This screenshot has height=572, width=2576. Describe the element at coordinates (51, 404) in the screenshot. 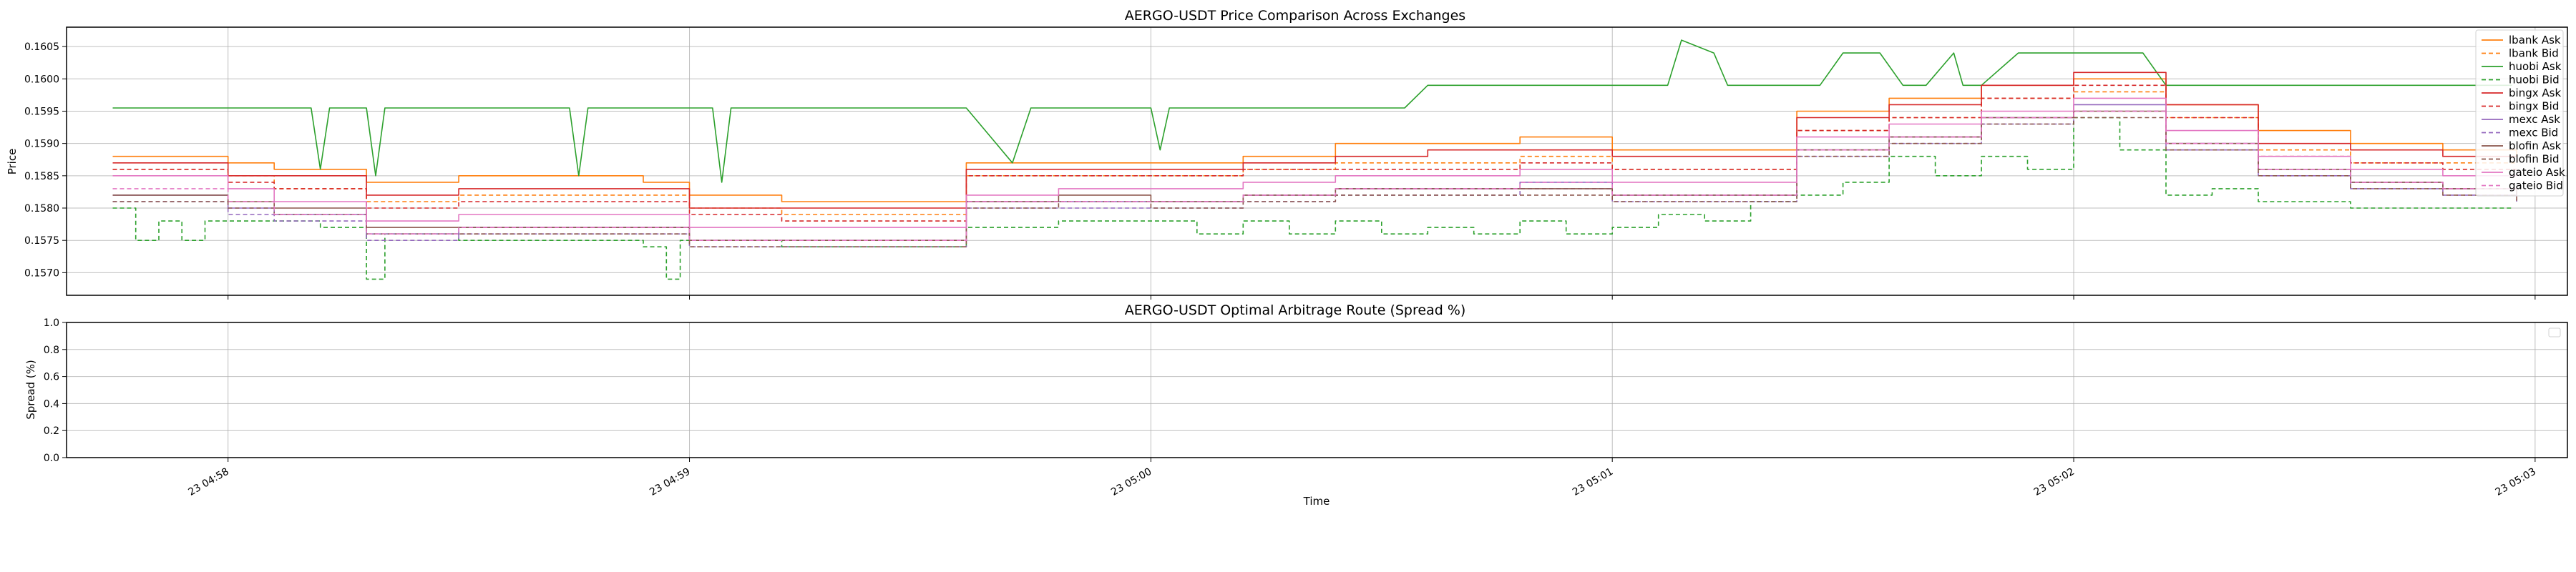

I see `spread-y-tick-label: 0.4` at that location.